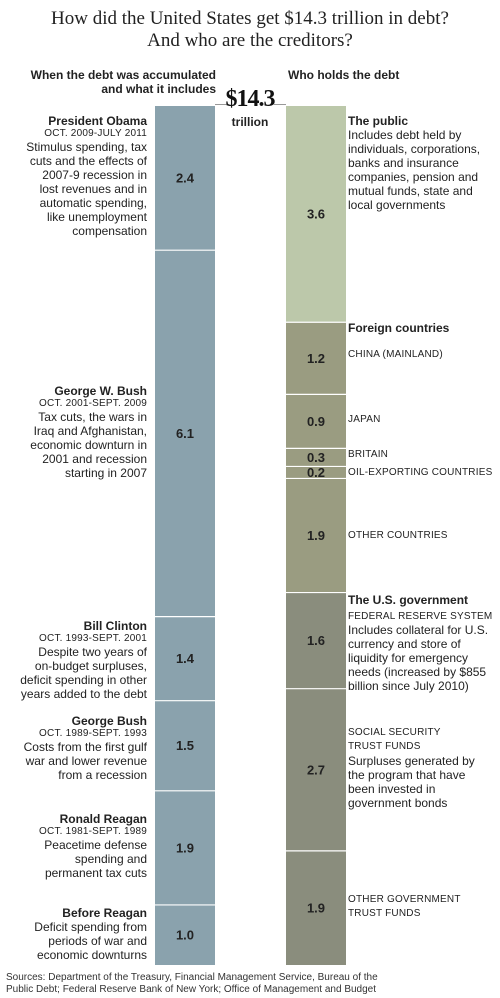 This screenshot has height=998, width=500. Describe the element at coordinates (250, 40) in the screenshot. I see `chart-title-line-2: And who are the creditors?` at that location.